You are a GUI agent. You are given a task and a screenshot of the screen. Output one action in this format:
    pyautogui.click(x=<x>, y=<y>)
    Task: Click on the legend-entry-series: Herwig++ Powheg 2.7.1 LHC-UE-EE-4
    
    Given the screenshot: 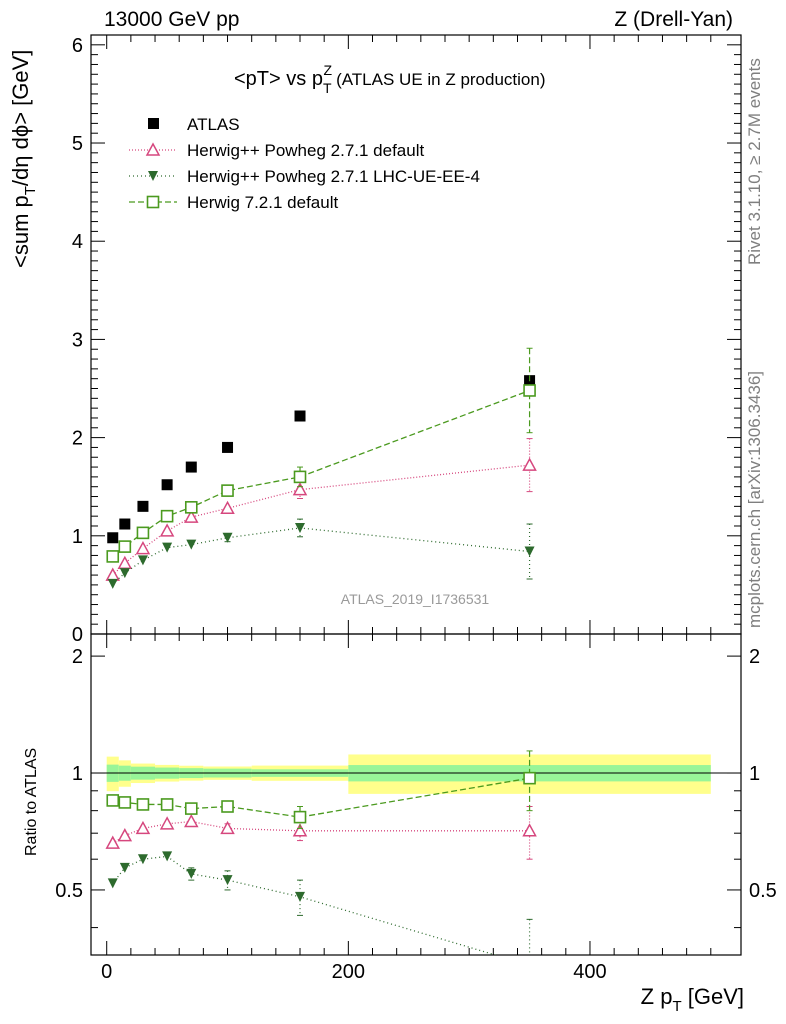 What is the action you would take?
    pyautogui.click(x=304, y=176)
    